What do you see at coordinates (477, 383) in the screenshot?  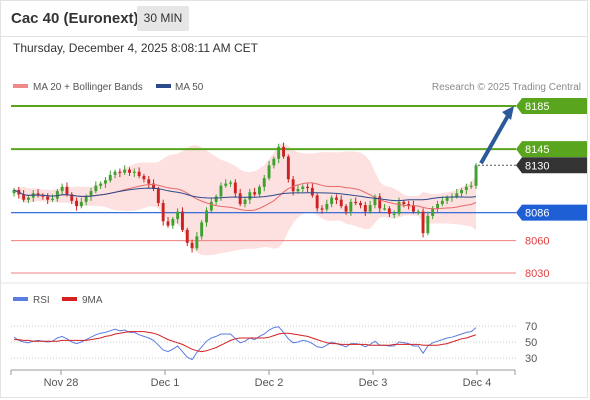 I see `x-tick-label: Dec 4` at bounding box center [477, 383].